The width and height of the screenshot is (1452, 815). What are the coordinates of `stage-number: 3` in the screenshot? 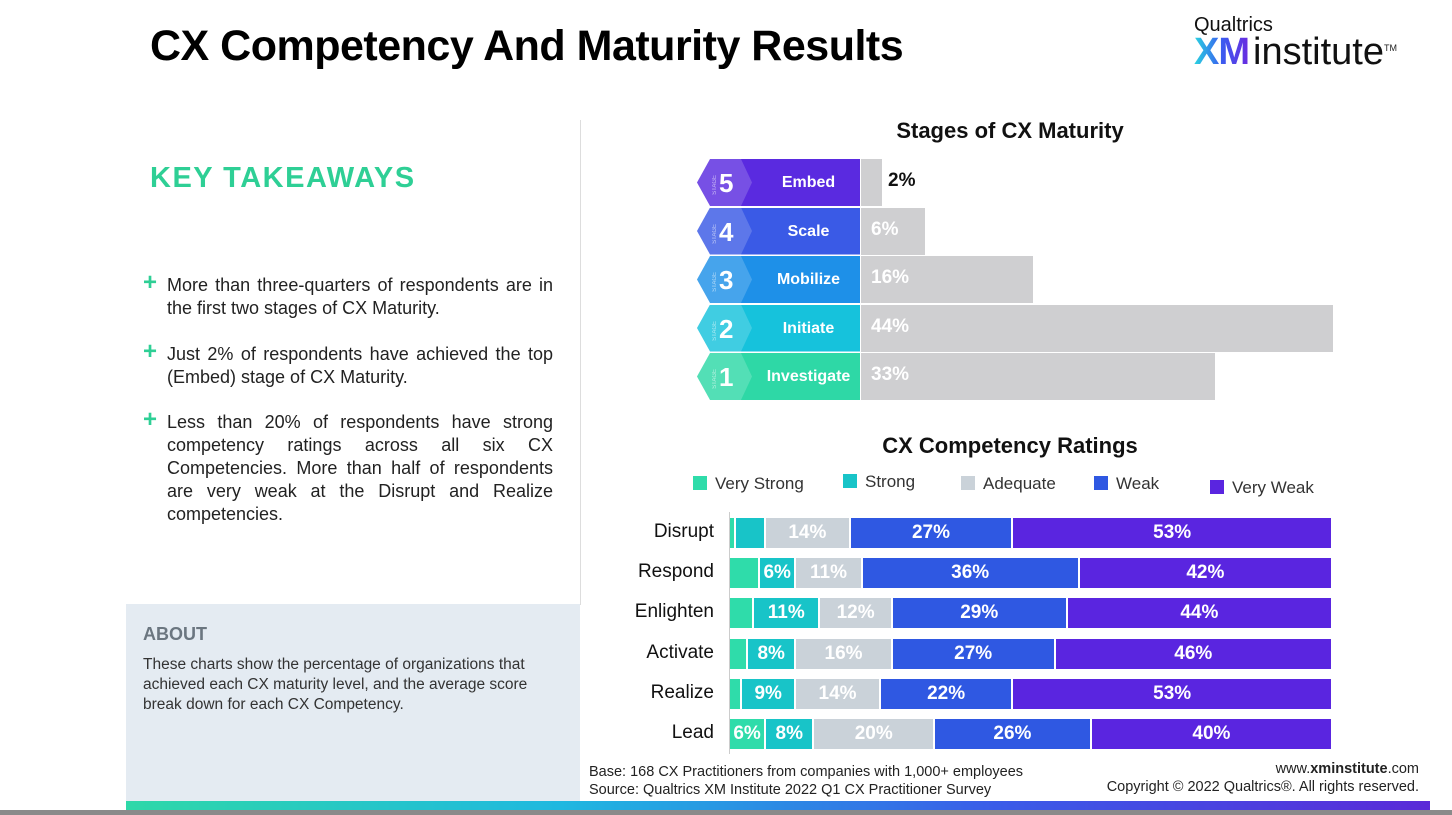 It's located at (726, 280).